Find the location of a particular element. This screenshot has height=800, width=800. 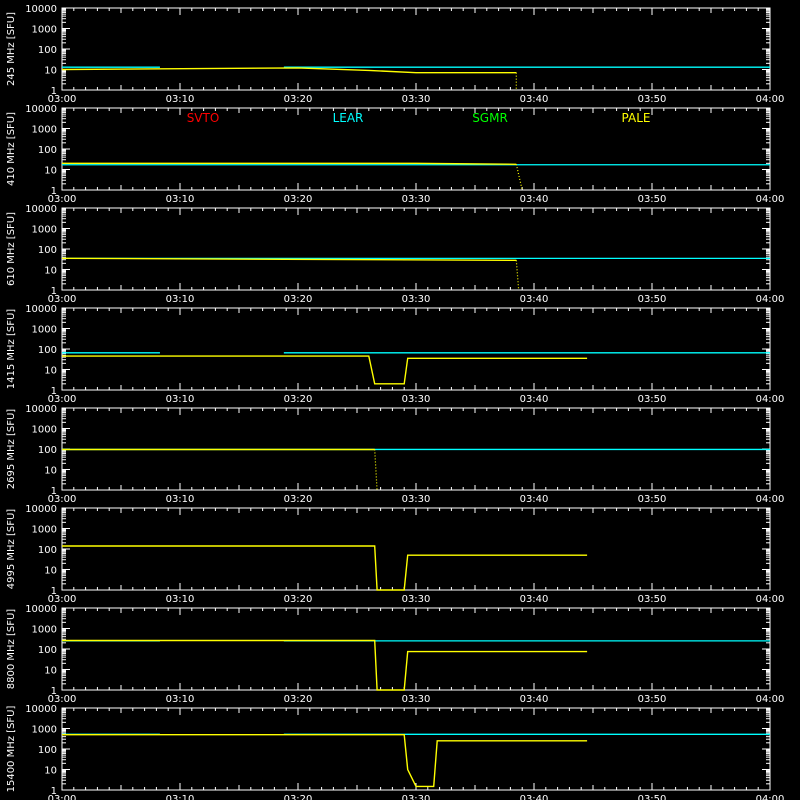

y-axis-label: 4995 MHz [SFU] is located at coordinates (11, 549).